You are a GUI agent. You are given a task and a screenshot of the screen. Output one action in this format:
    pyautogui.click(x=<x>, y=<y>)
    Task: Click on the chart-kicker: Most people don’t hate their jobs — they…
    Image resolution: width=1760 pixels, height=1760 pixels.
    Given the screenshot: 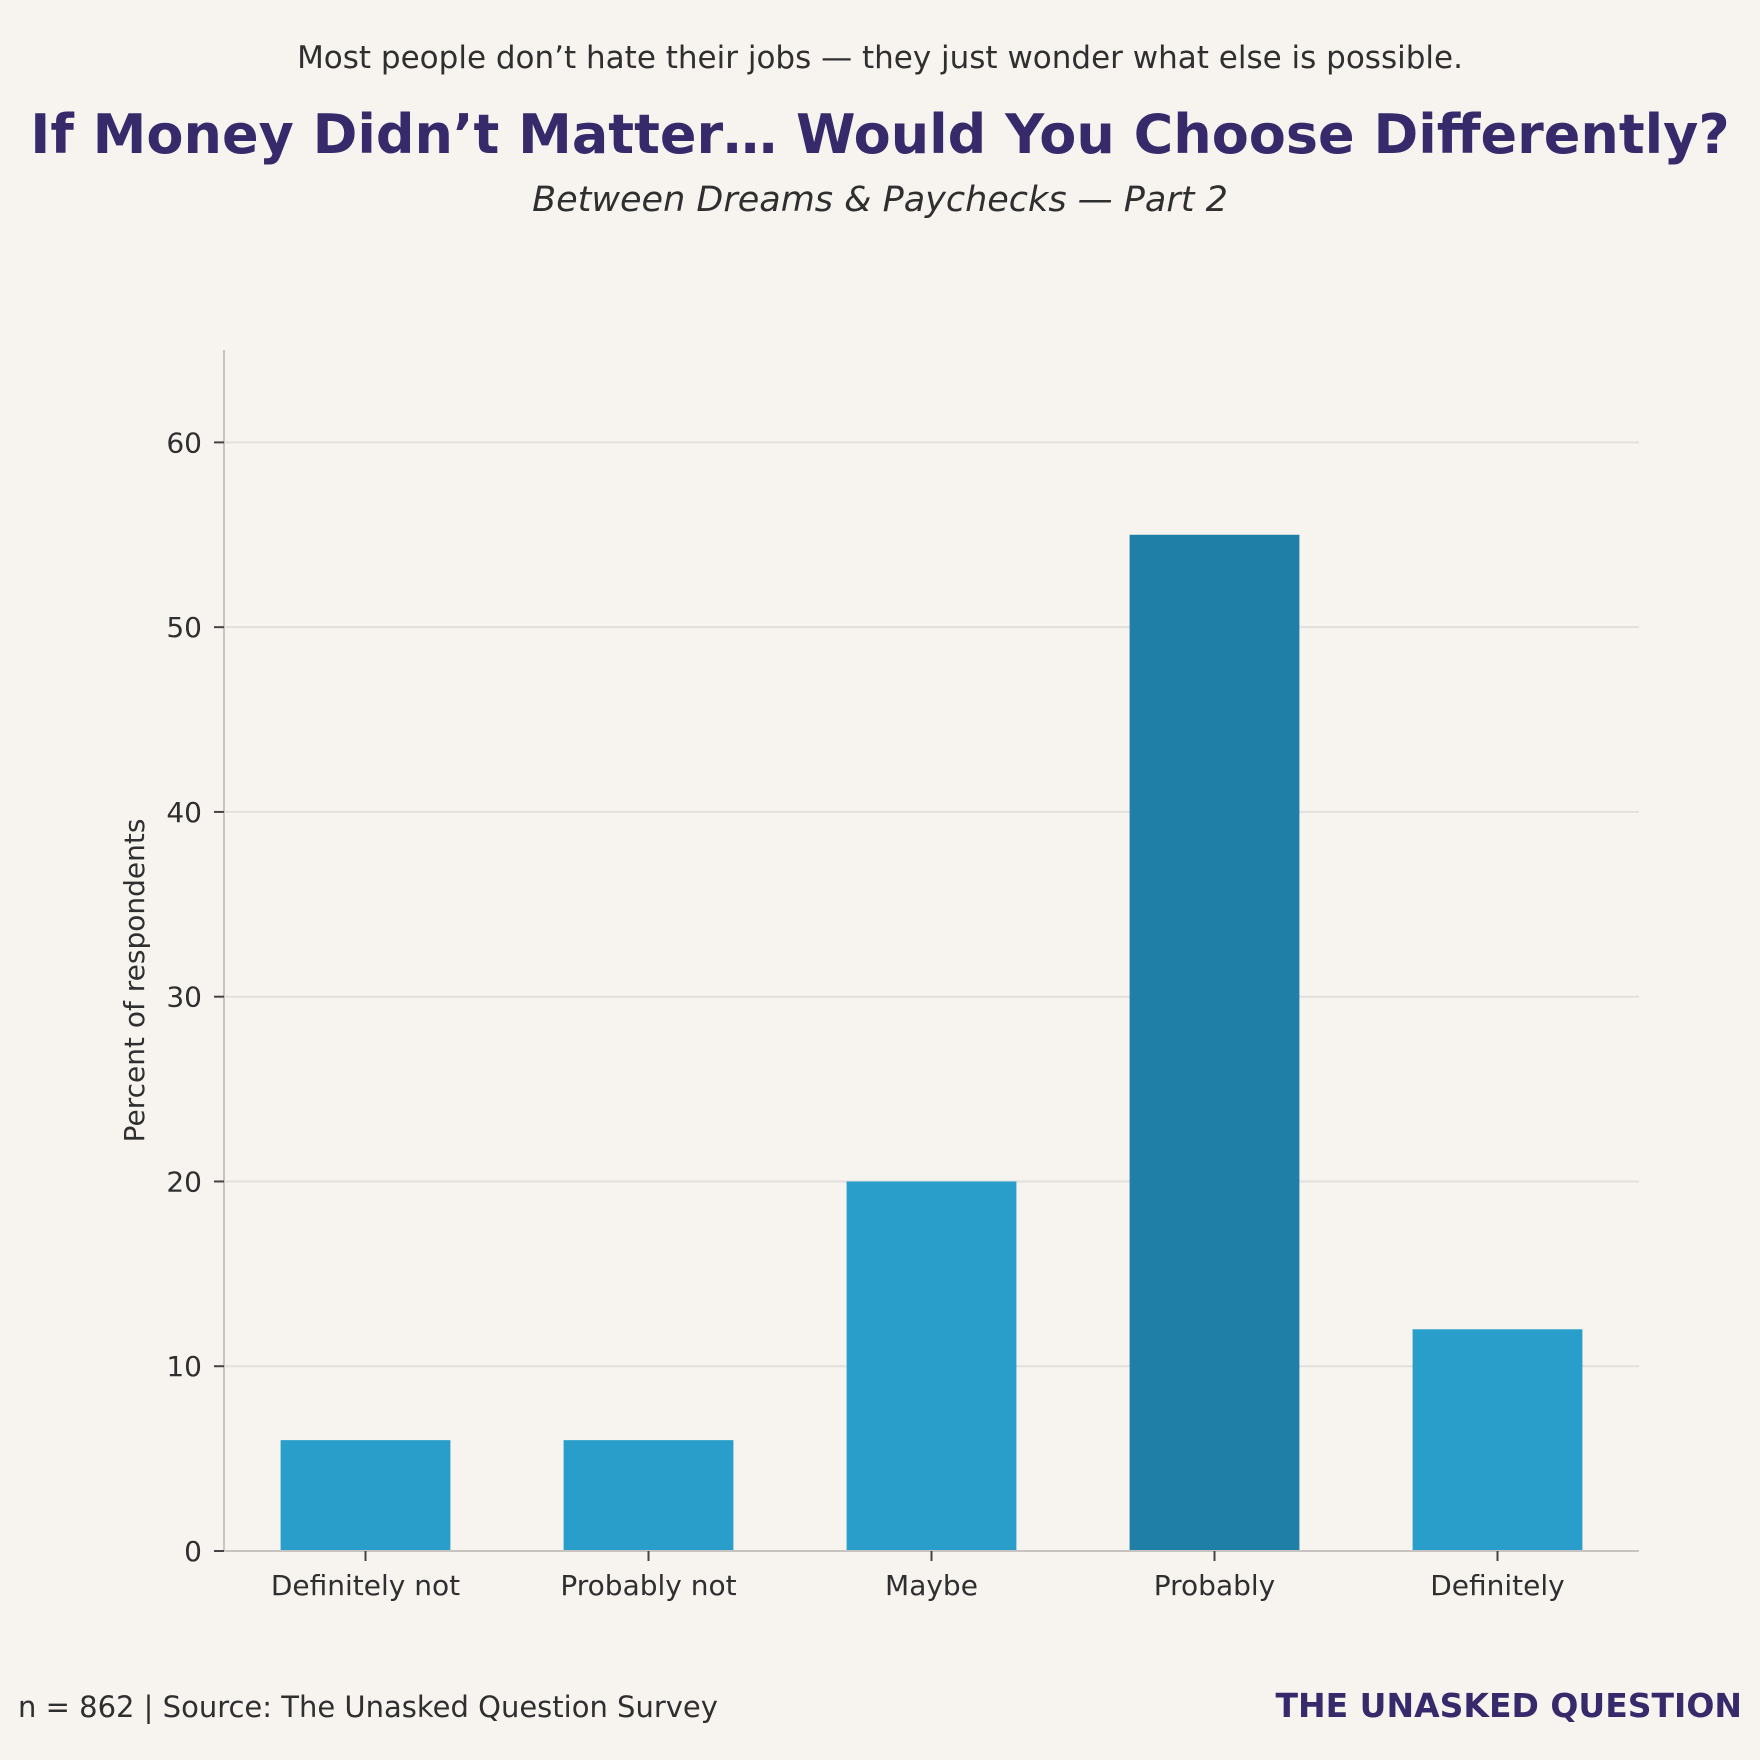 What is the action you would take?
    pyautogui.click(x=880, y=58)
    